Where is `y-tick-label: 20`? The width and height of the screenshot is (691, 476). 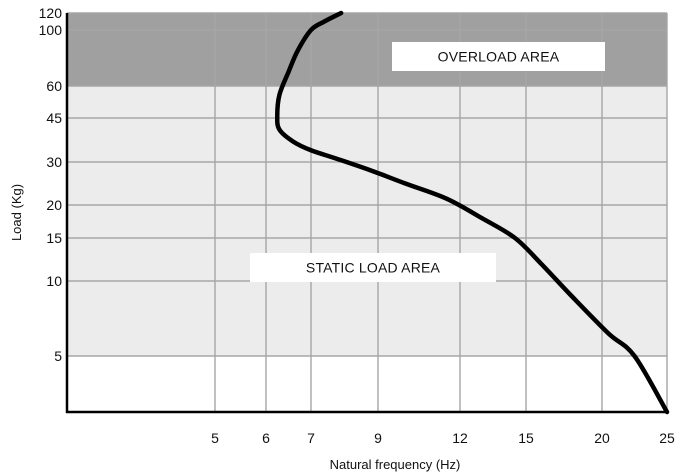
y-tick-label: 20 is located at coordinates (54, 205).